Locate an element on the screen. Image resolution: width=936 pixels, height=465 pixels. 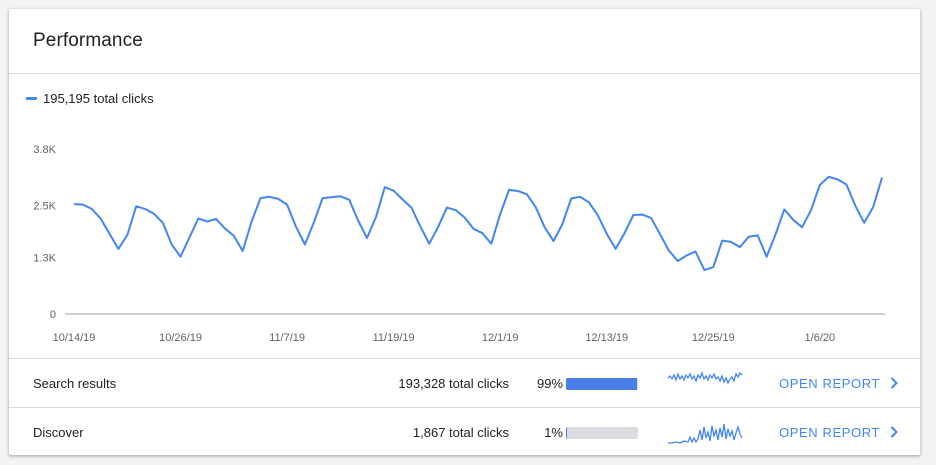
search-results-sparkline is located at coordinates (705, 378).